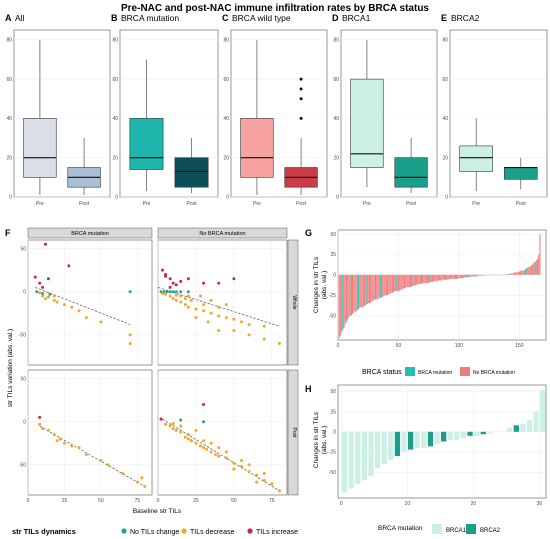 The height and width of the screenshot is (539, 550). Describe the element at coordinates (445, 158) in the screenshot. I see `y-tick-label: 20` at that location.